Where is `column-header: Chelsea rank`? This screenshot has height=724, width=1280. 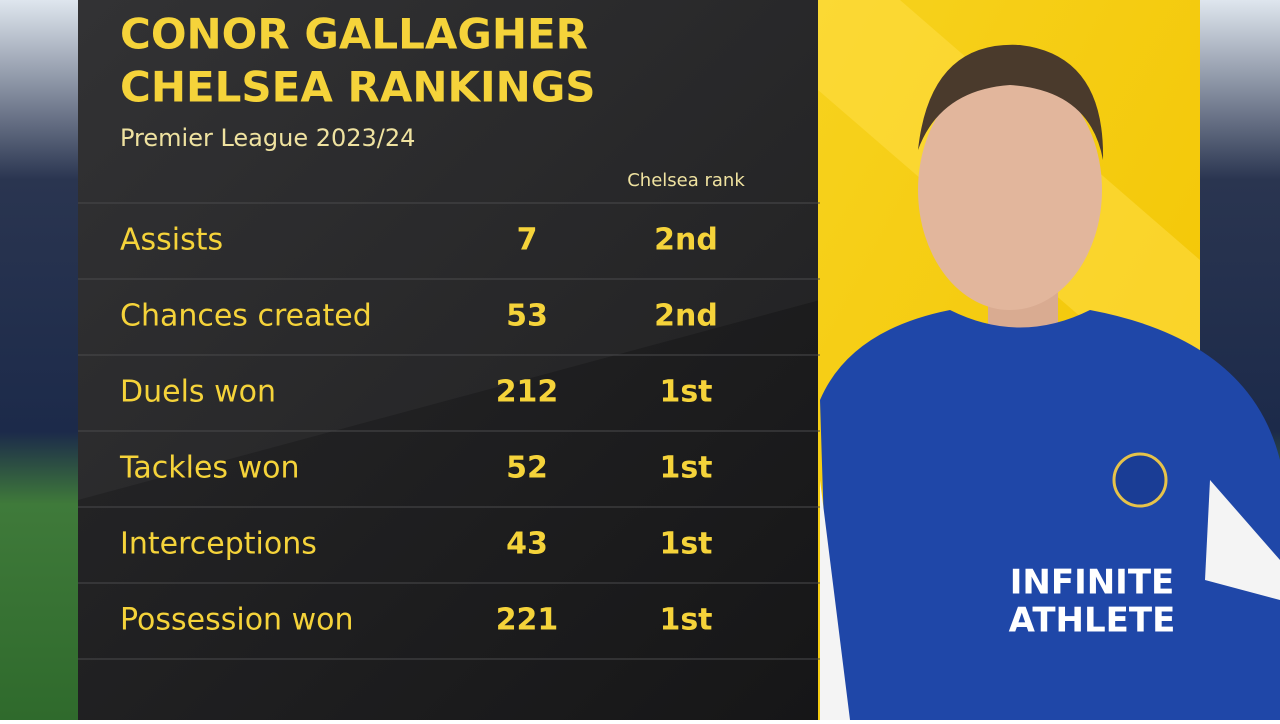 column-header: Chelsea rank is located at coordinates (686, 180).